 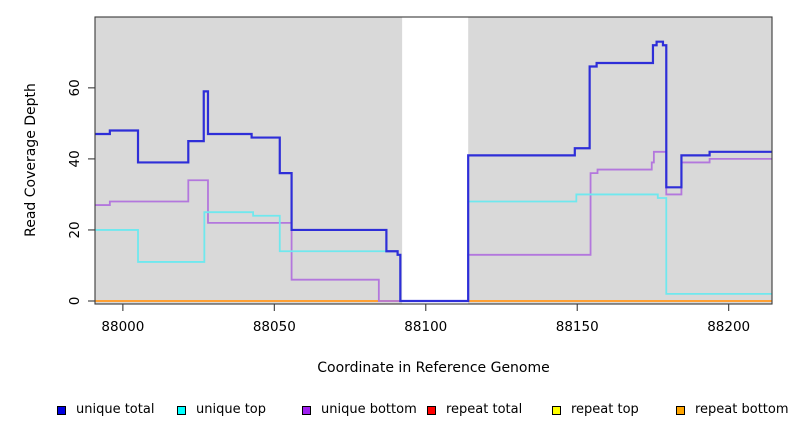 What do you see at coordinates (425, 327) in the screenshot?
I see `x-tick-label: 88100` at bounding box center [425, 327].